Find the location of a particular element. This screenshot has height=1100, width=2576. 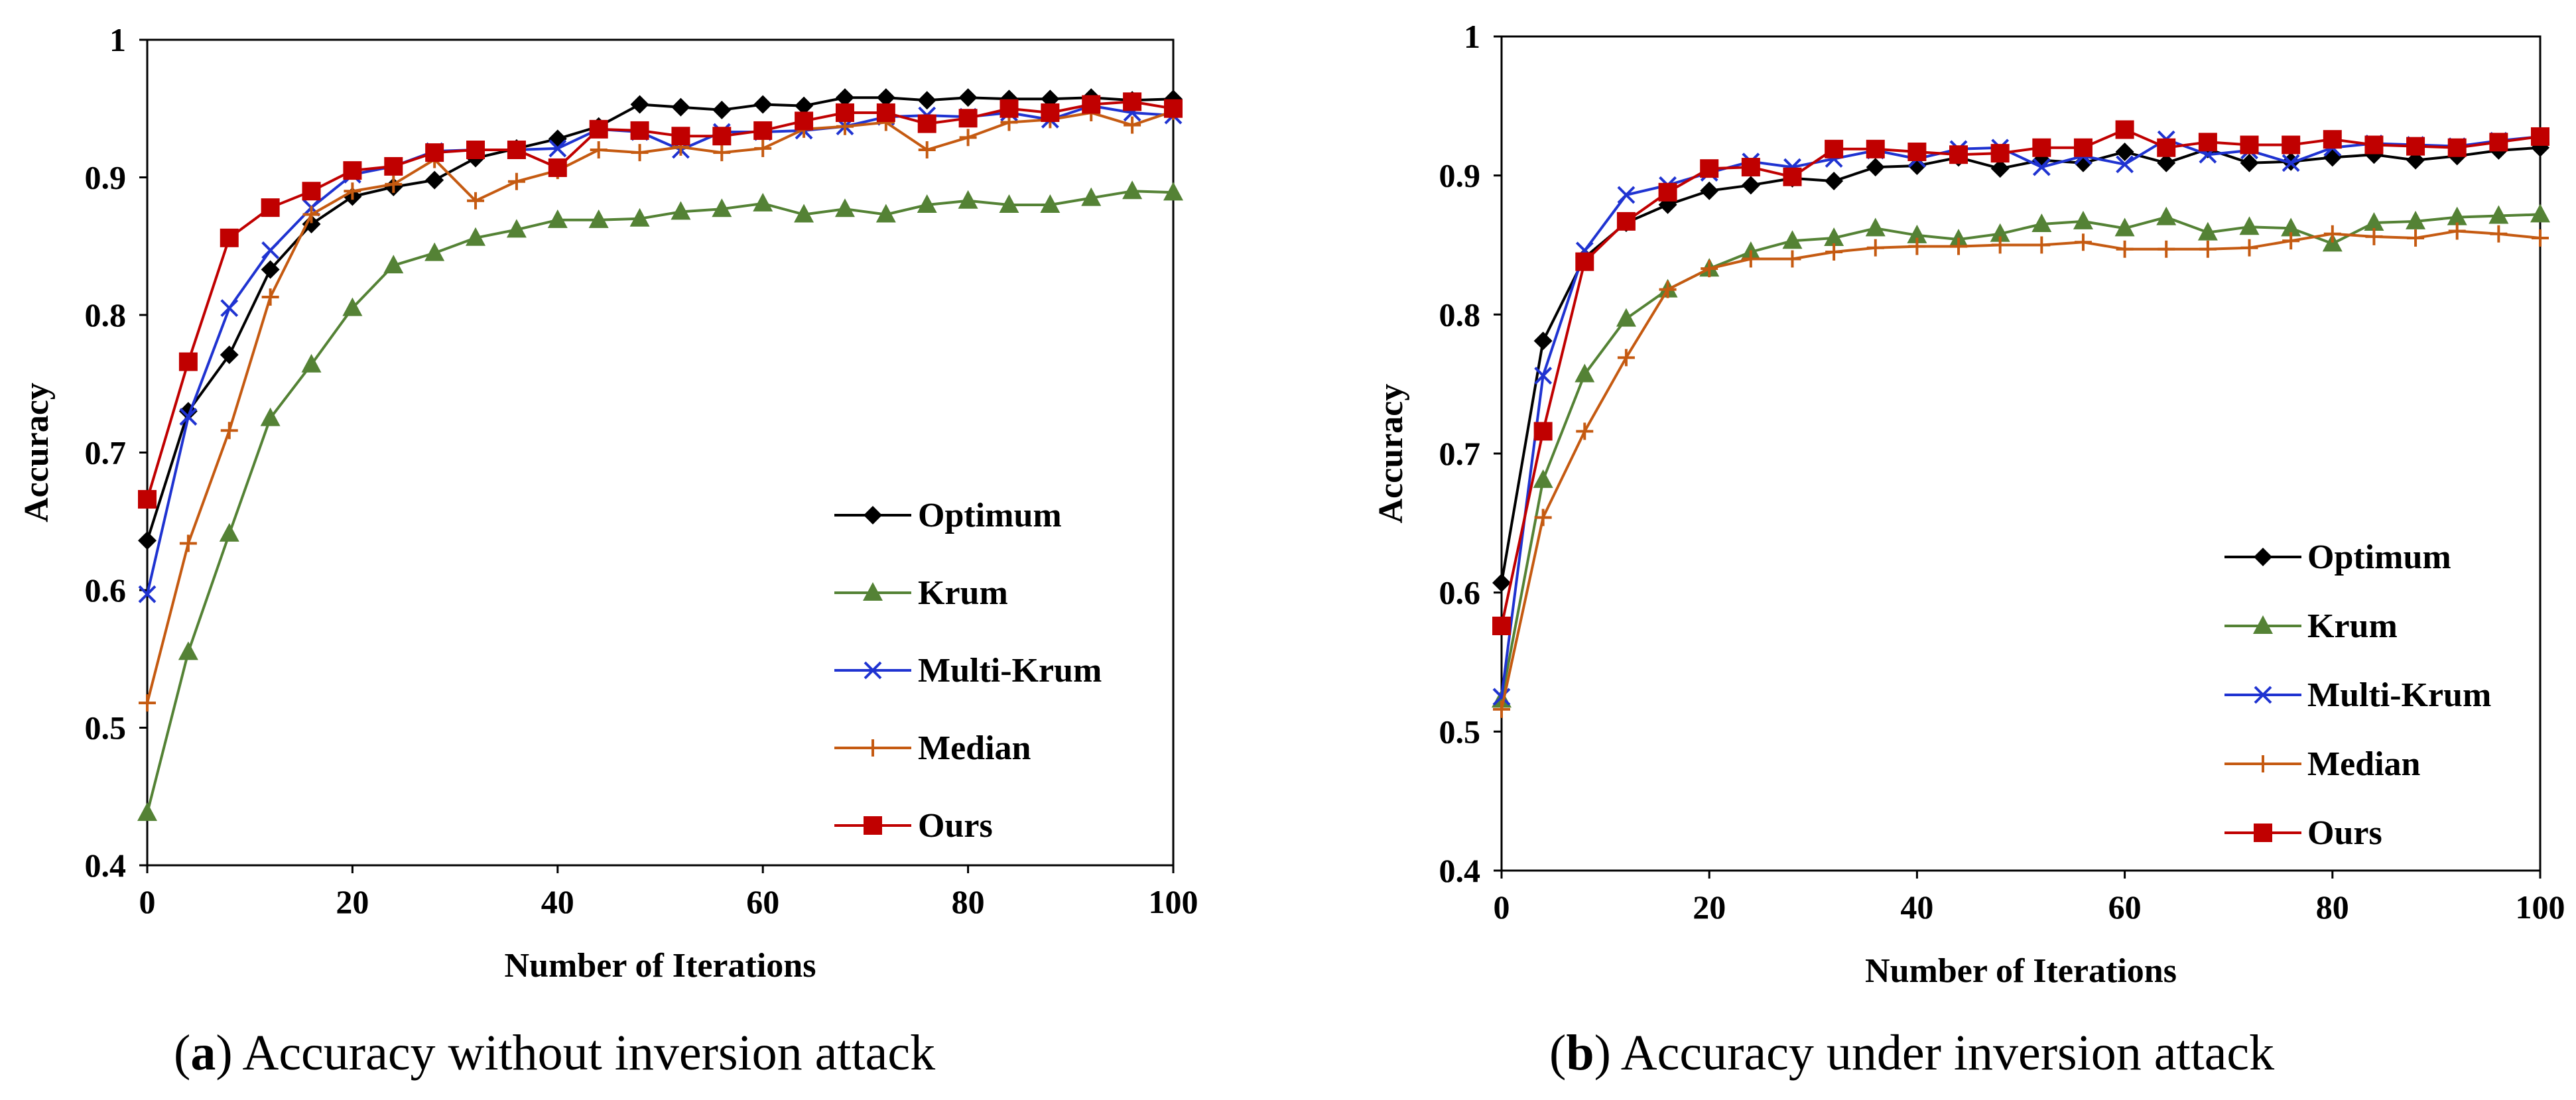

legend-marker-a-multi-krum is located at coordinates (873, 671).